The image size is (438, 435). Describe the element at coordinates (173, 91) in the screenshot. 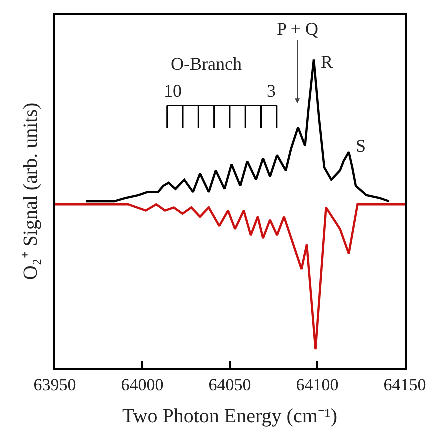

I see `annotation: 10` at that location.